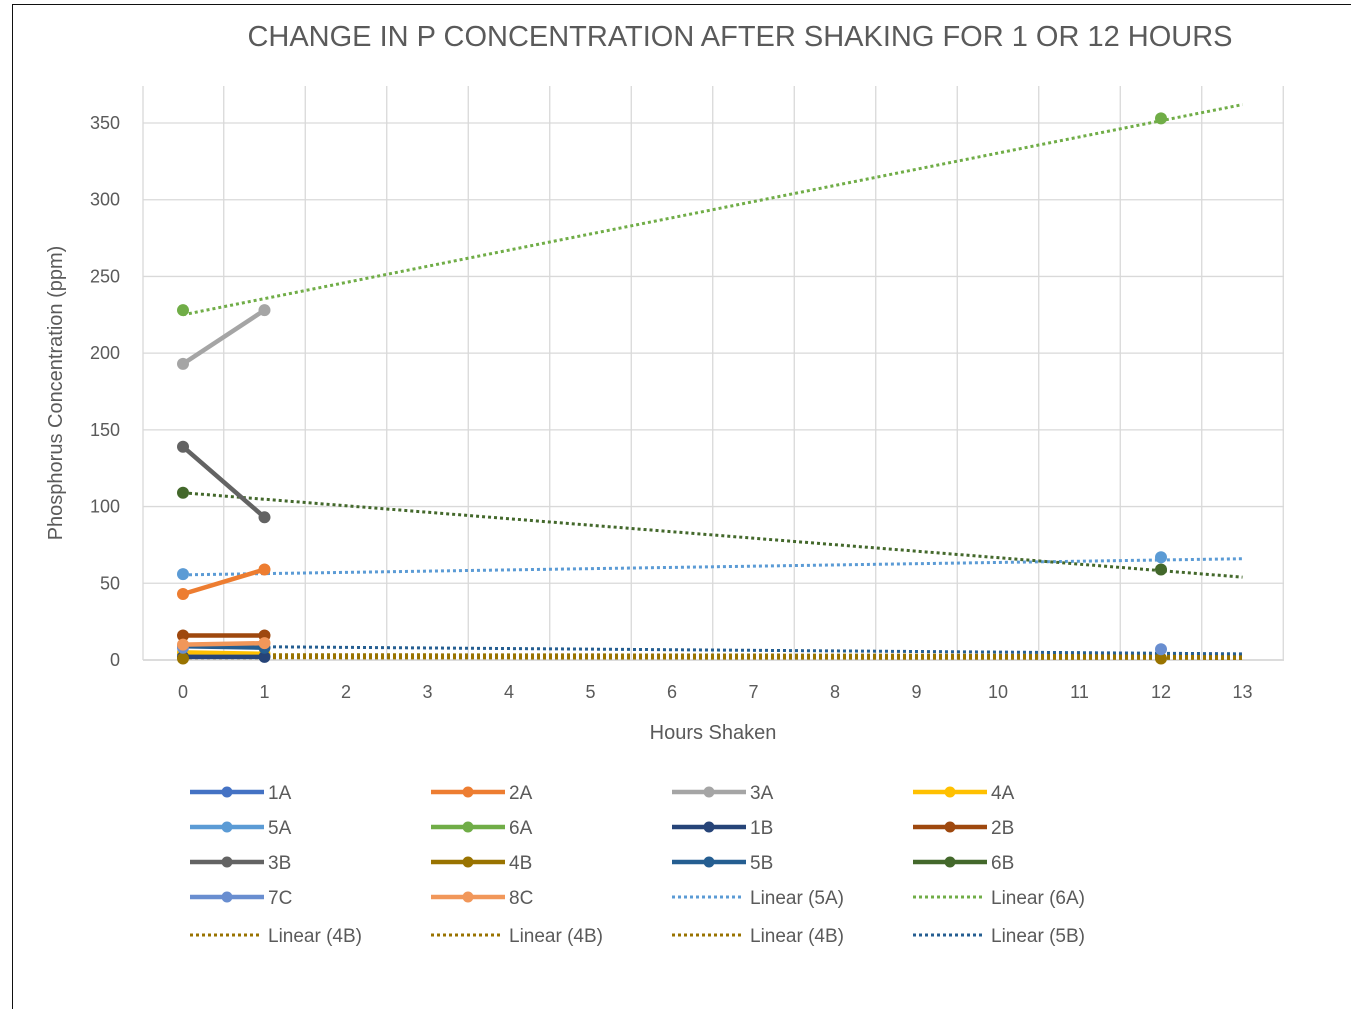 This screenshot has width=1351, height=1009. What do you see at coordinates (590, 692) in the screenshot?
I see `x-tick-label: 5` at bounding box center [590, 692].